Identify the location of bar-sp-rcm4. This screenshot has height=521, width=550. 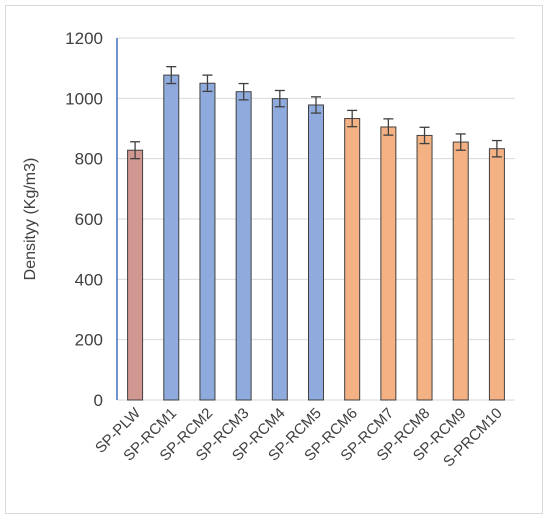
(279, 249).